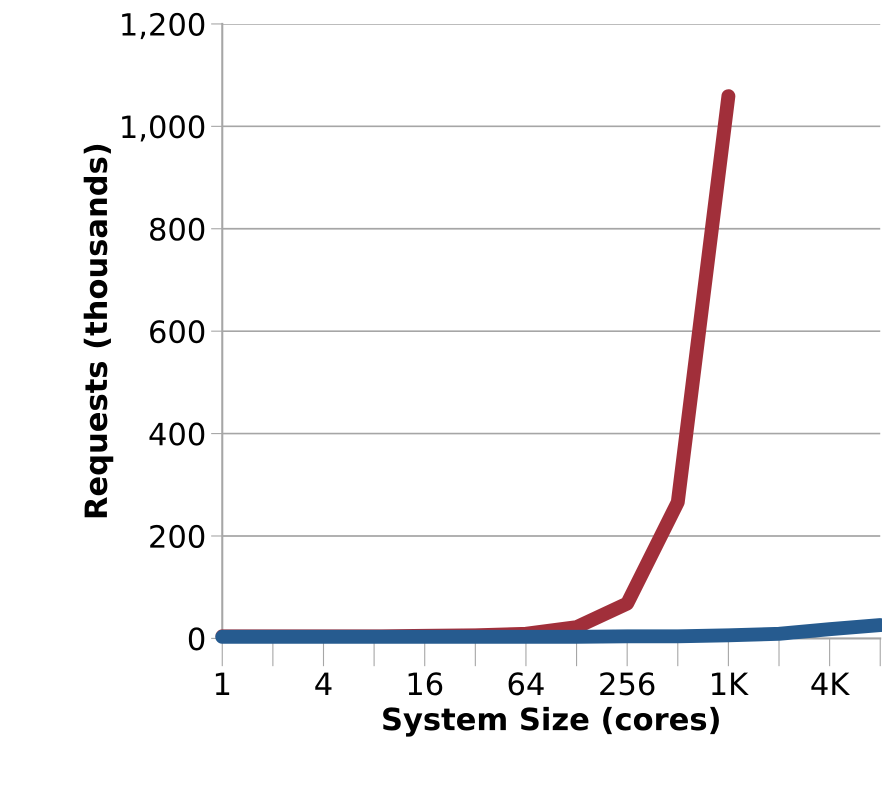  What do you see at coordinates (99, 331) in the screenshot?
I see `y-axis-title: Requests (thousands)` at bounding box center [99, 331].